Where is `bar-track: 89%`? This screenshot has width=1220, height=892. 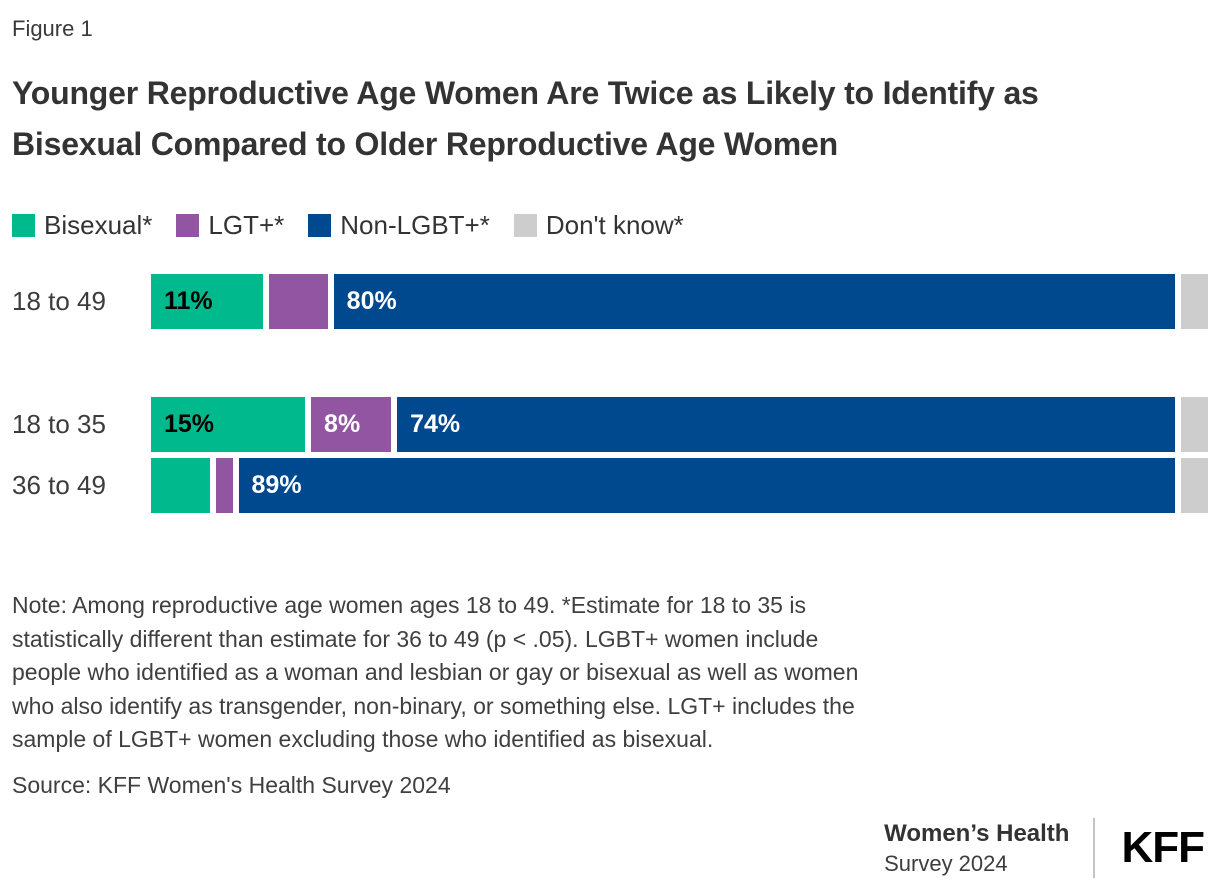 bar-track: 89% is located at coordinates (679, 485).